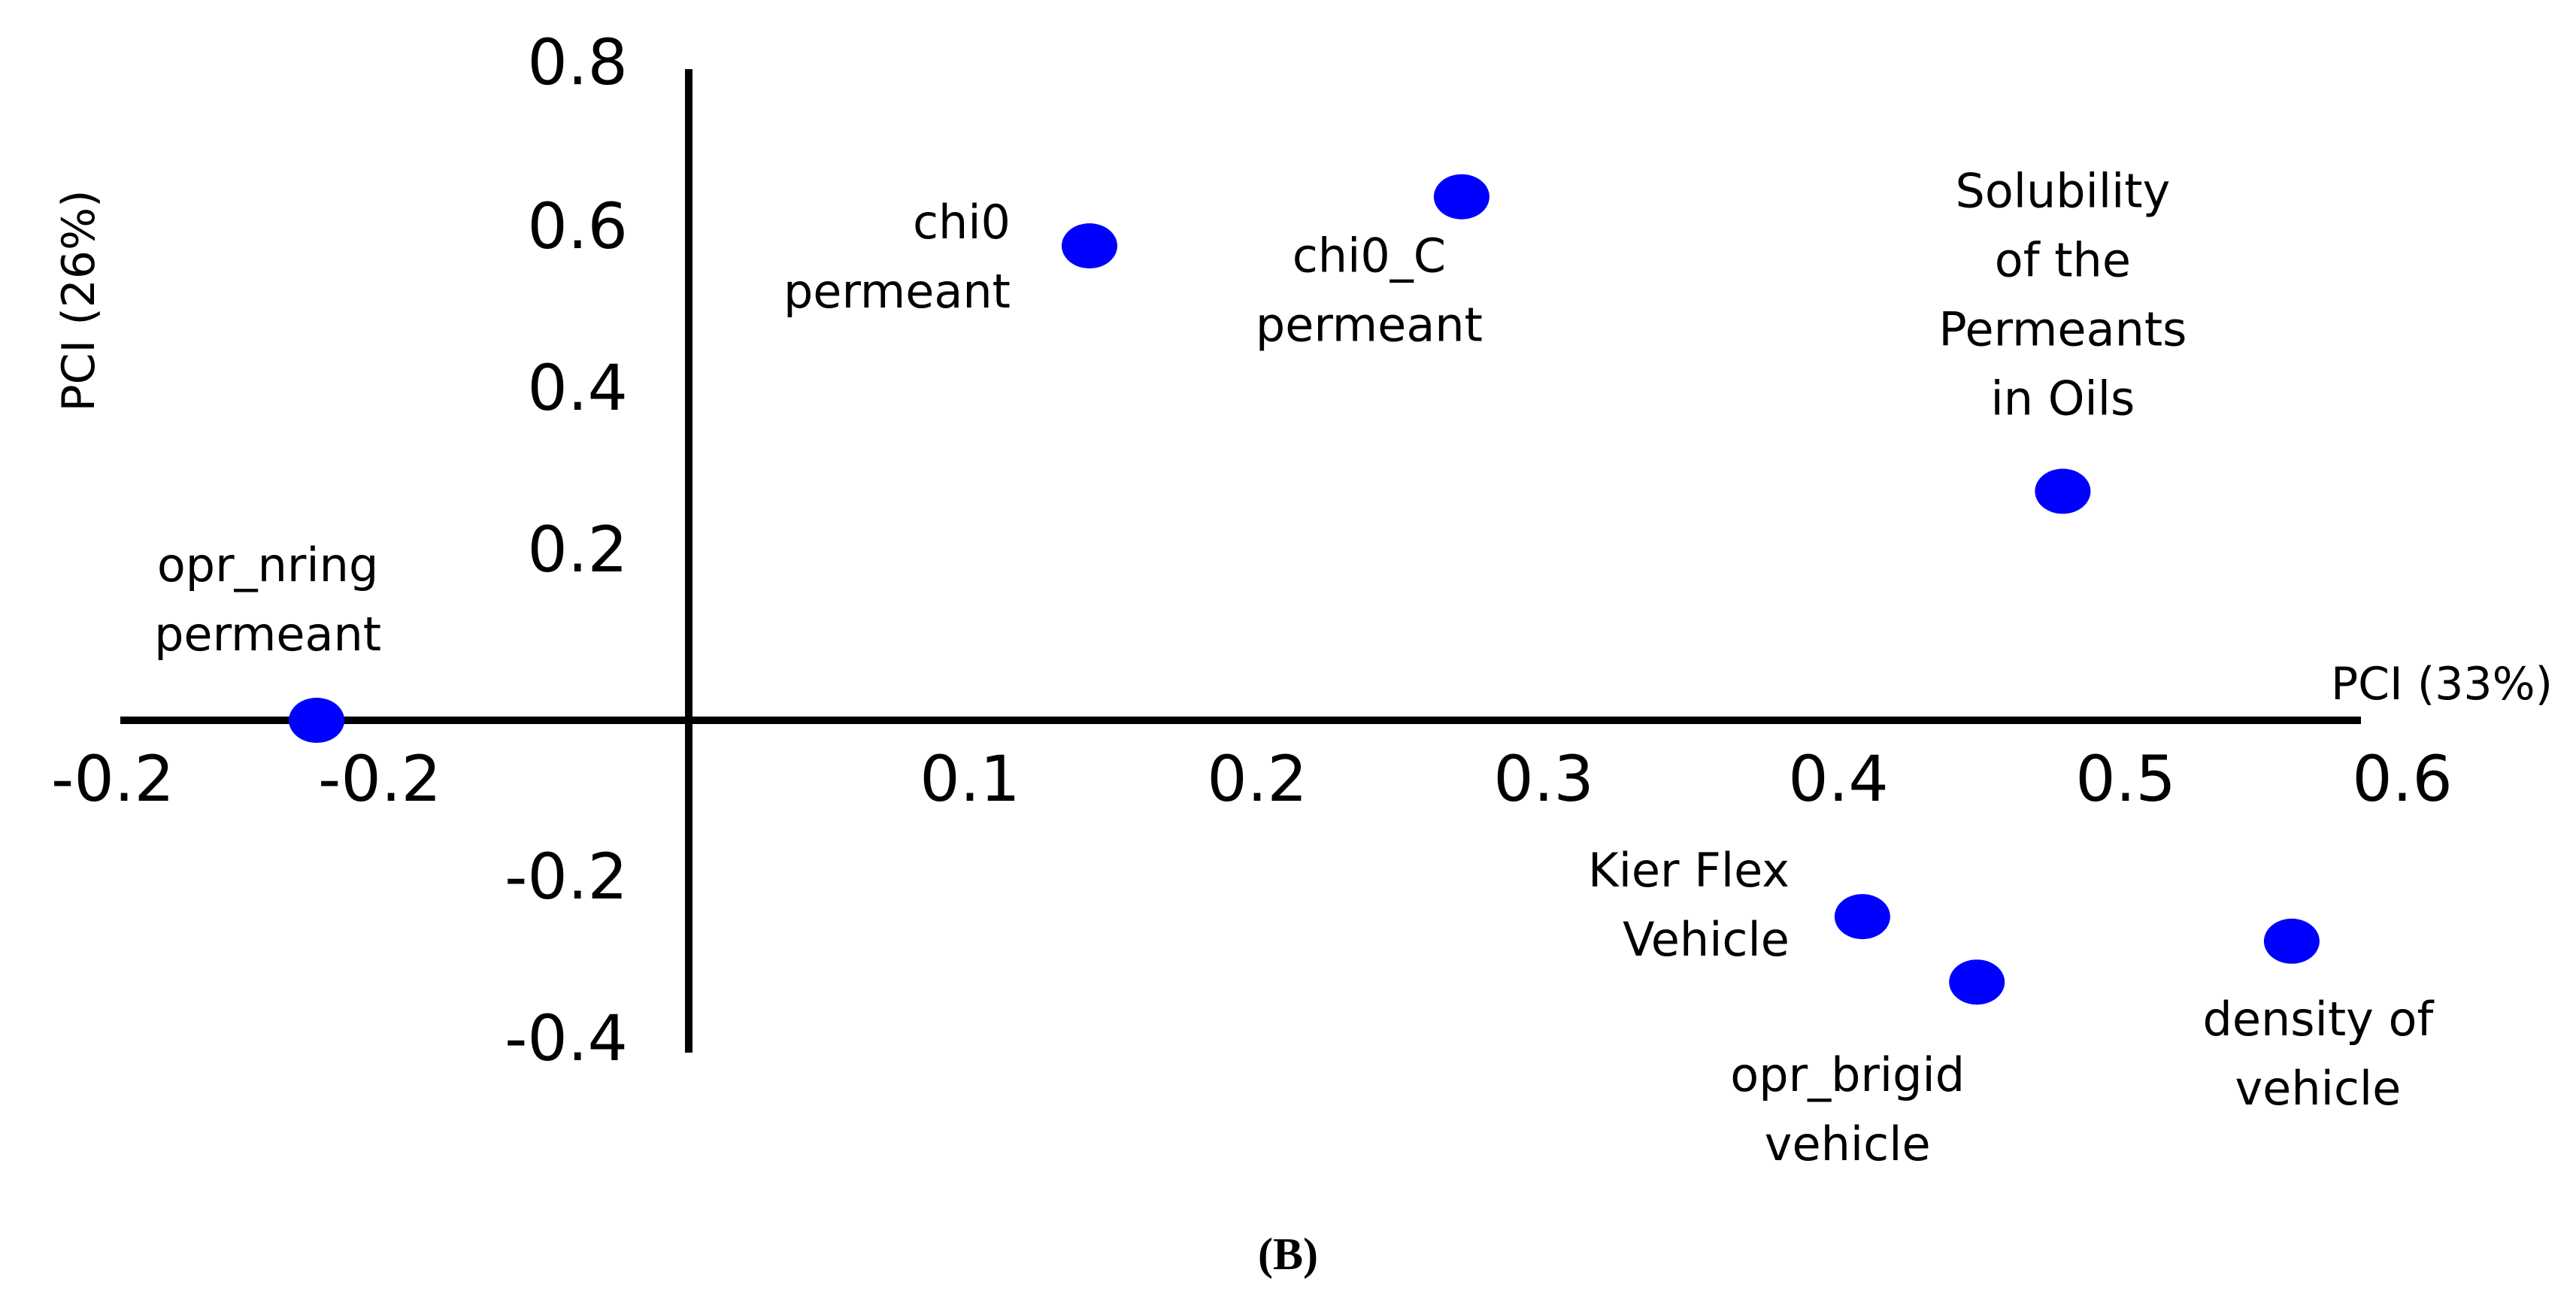 The image size is (2576, 1303). I want to click on data-point-group: density of vehicle, so click(2319, 1017).